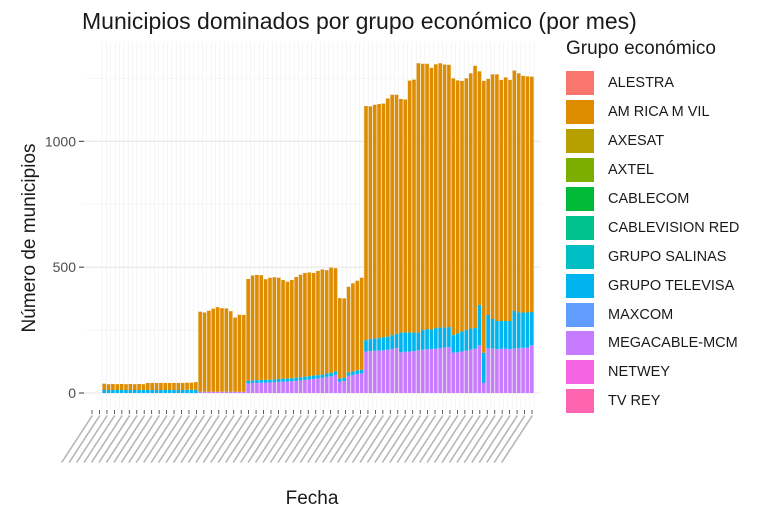 The image size is (783, 522). I want to click on legend-label: CABLEVISION RED, so click(674, 227).